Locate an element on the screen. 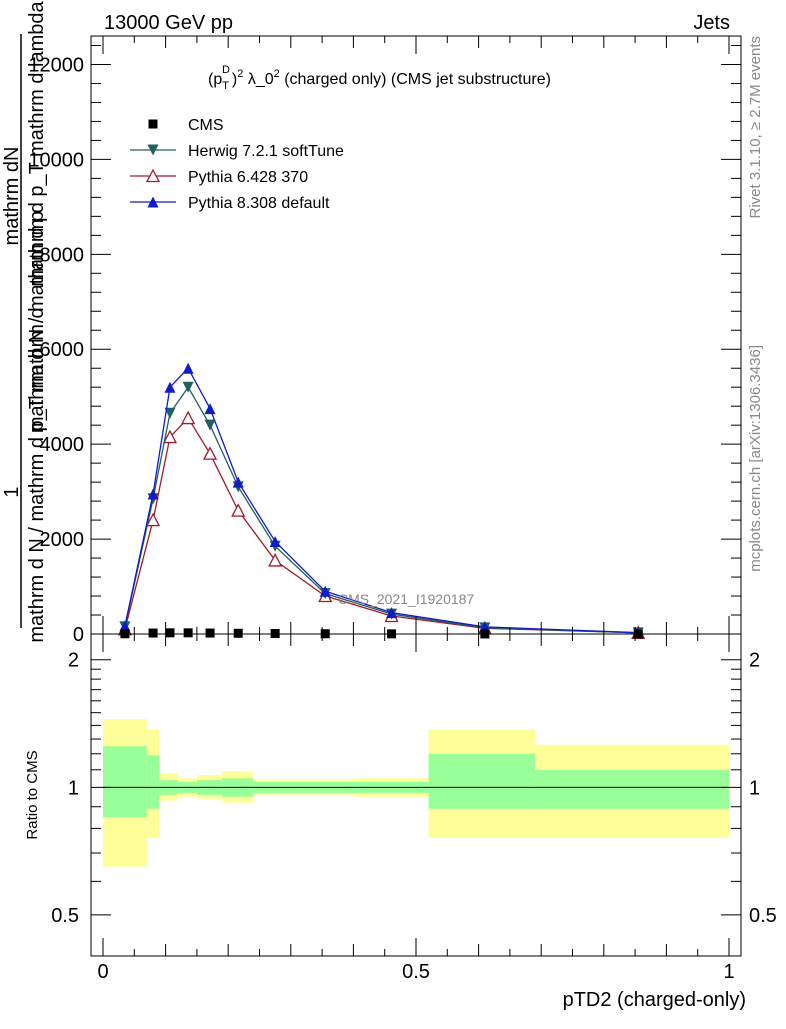 The image size is (786, 1029). main-ytick-label: 6000 is located at coordinates (62, 350).